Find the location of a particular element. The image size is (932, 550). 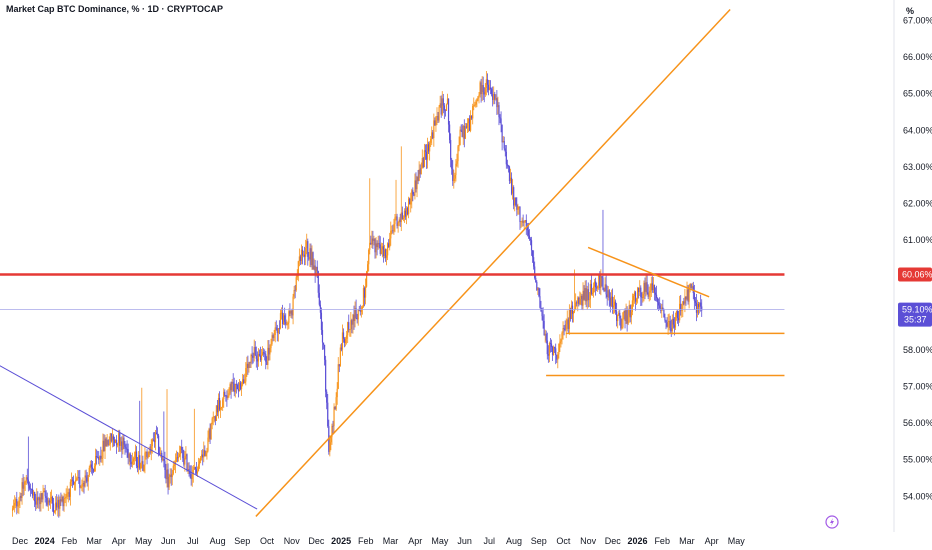

price-tick-label: 63.00% is located at coordinates (917, 167).